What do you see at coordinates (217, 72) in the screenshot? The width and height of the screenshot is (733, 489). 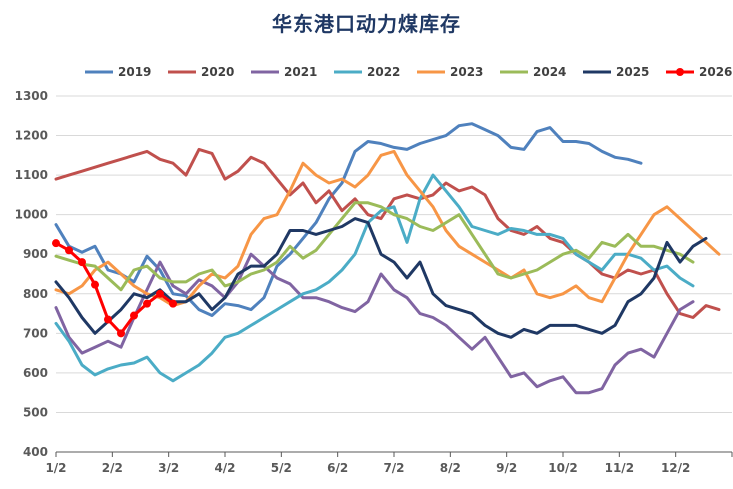 I see `legend-label: 2020` at bounding box center [217, 72].